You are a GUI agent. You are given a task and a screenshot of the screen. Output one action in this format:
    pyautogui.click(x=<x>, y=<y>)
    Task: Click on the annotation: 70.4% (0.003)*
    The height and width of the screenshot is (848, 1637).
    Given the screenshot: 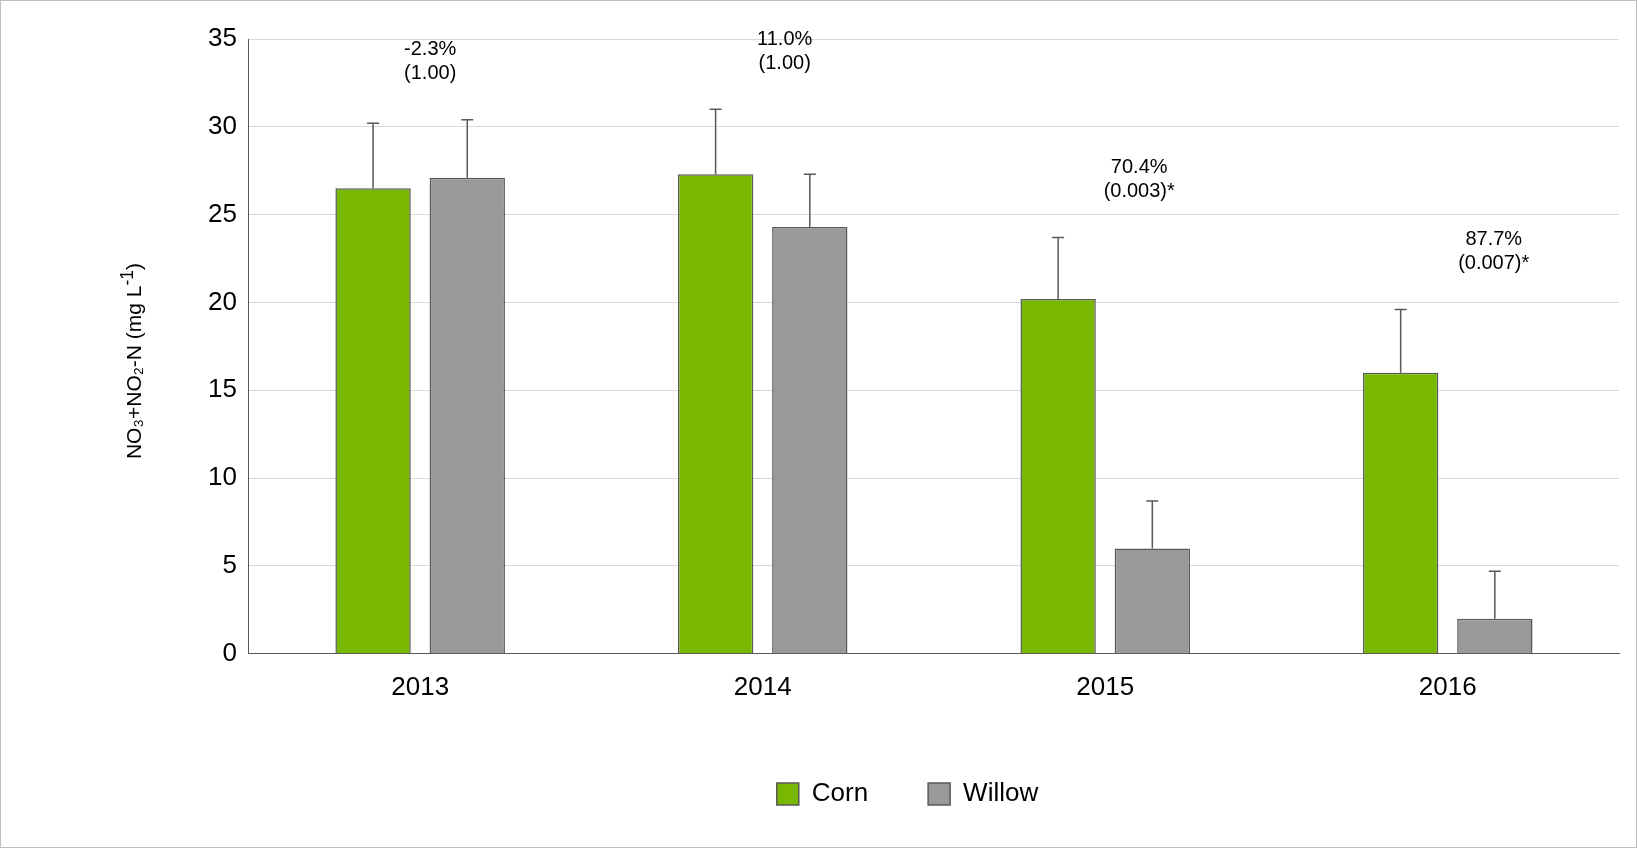 What is the action you would take?
    pyautogui.click(x=1139, y=178)
    